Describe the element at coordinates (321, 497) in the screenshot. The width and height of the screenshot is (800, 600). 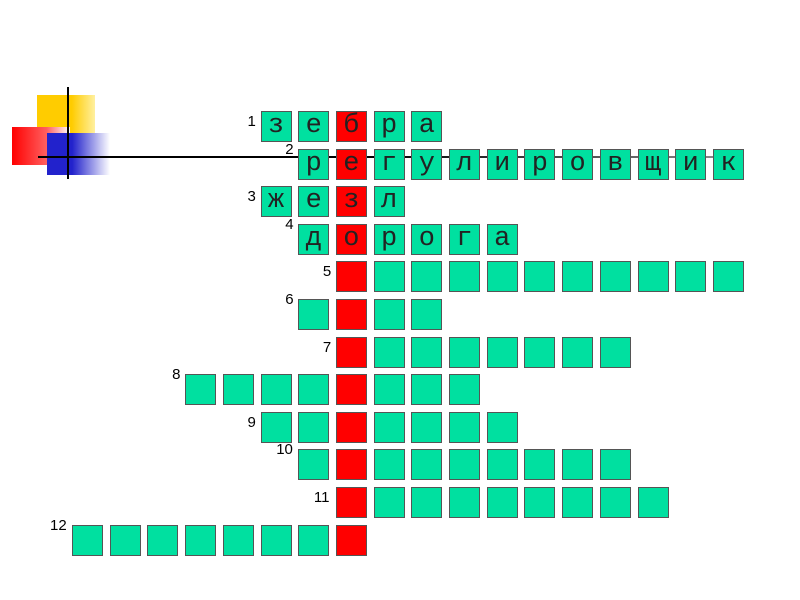
I see `row-number: 11` at that location.